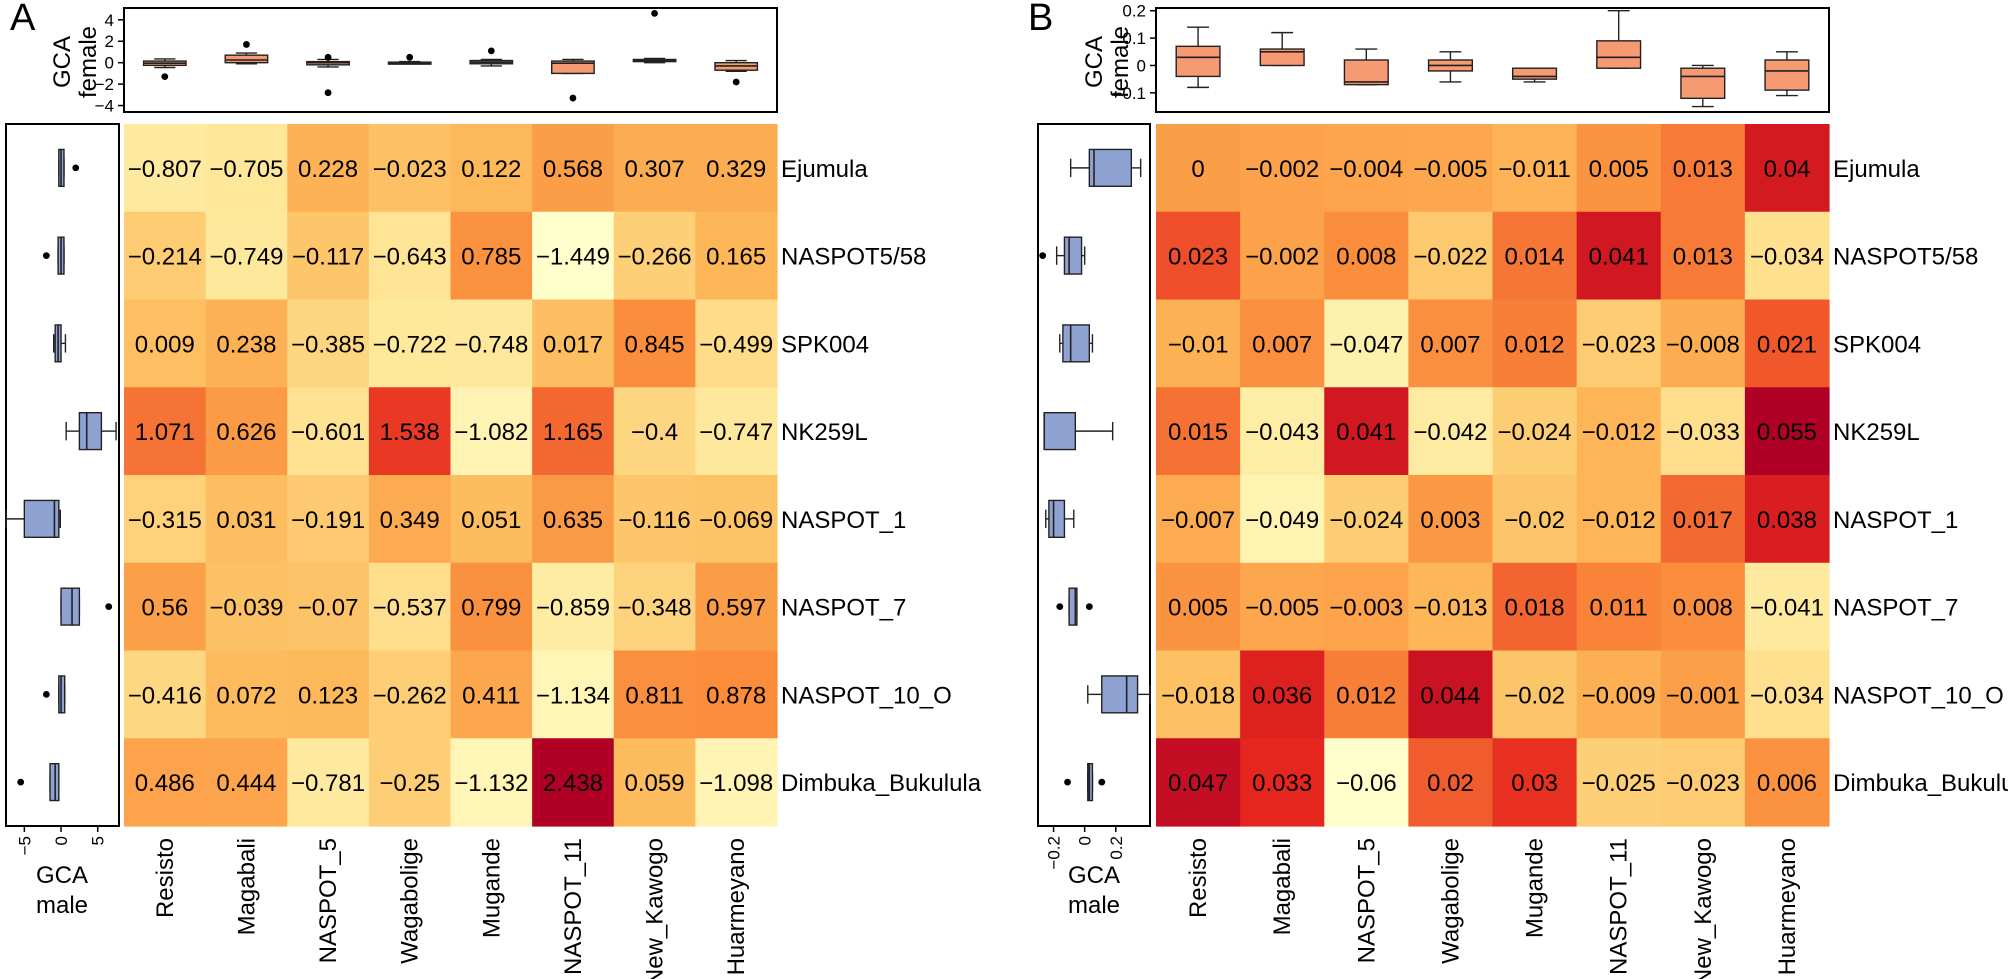 This screenshot has height=979, width=2008. I want to click on row-label: NASPOT_1, so click(843, 520).